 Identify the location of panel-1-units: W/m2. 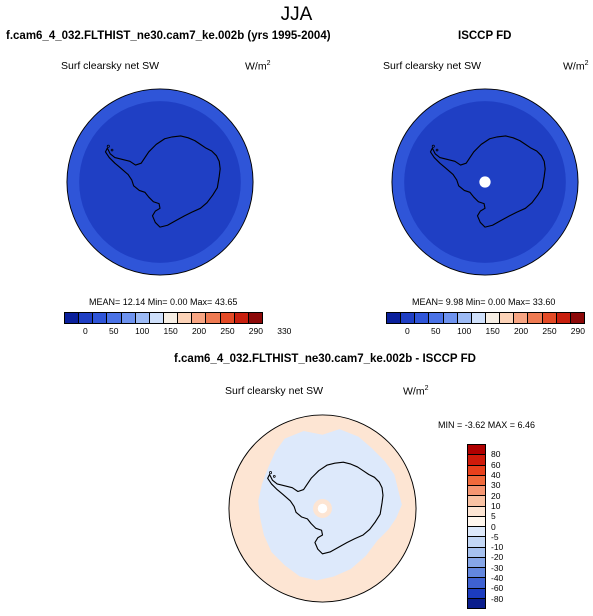
(258, 66).